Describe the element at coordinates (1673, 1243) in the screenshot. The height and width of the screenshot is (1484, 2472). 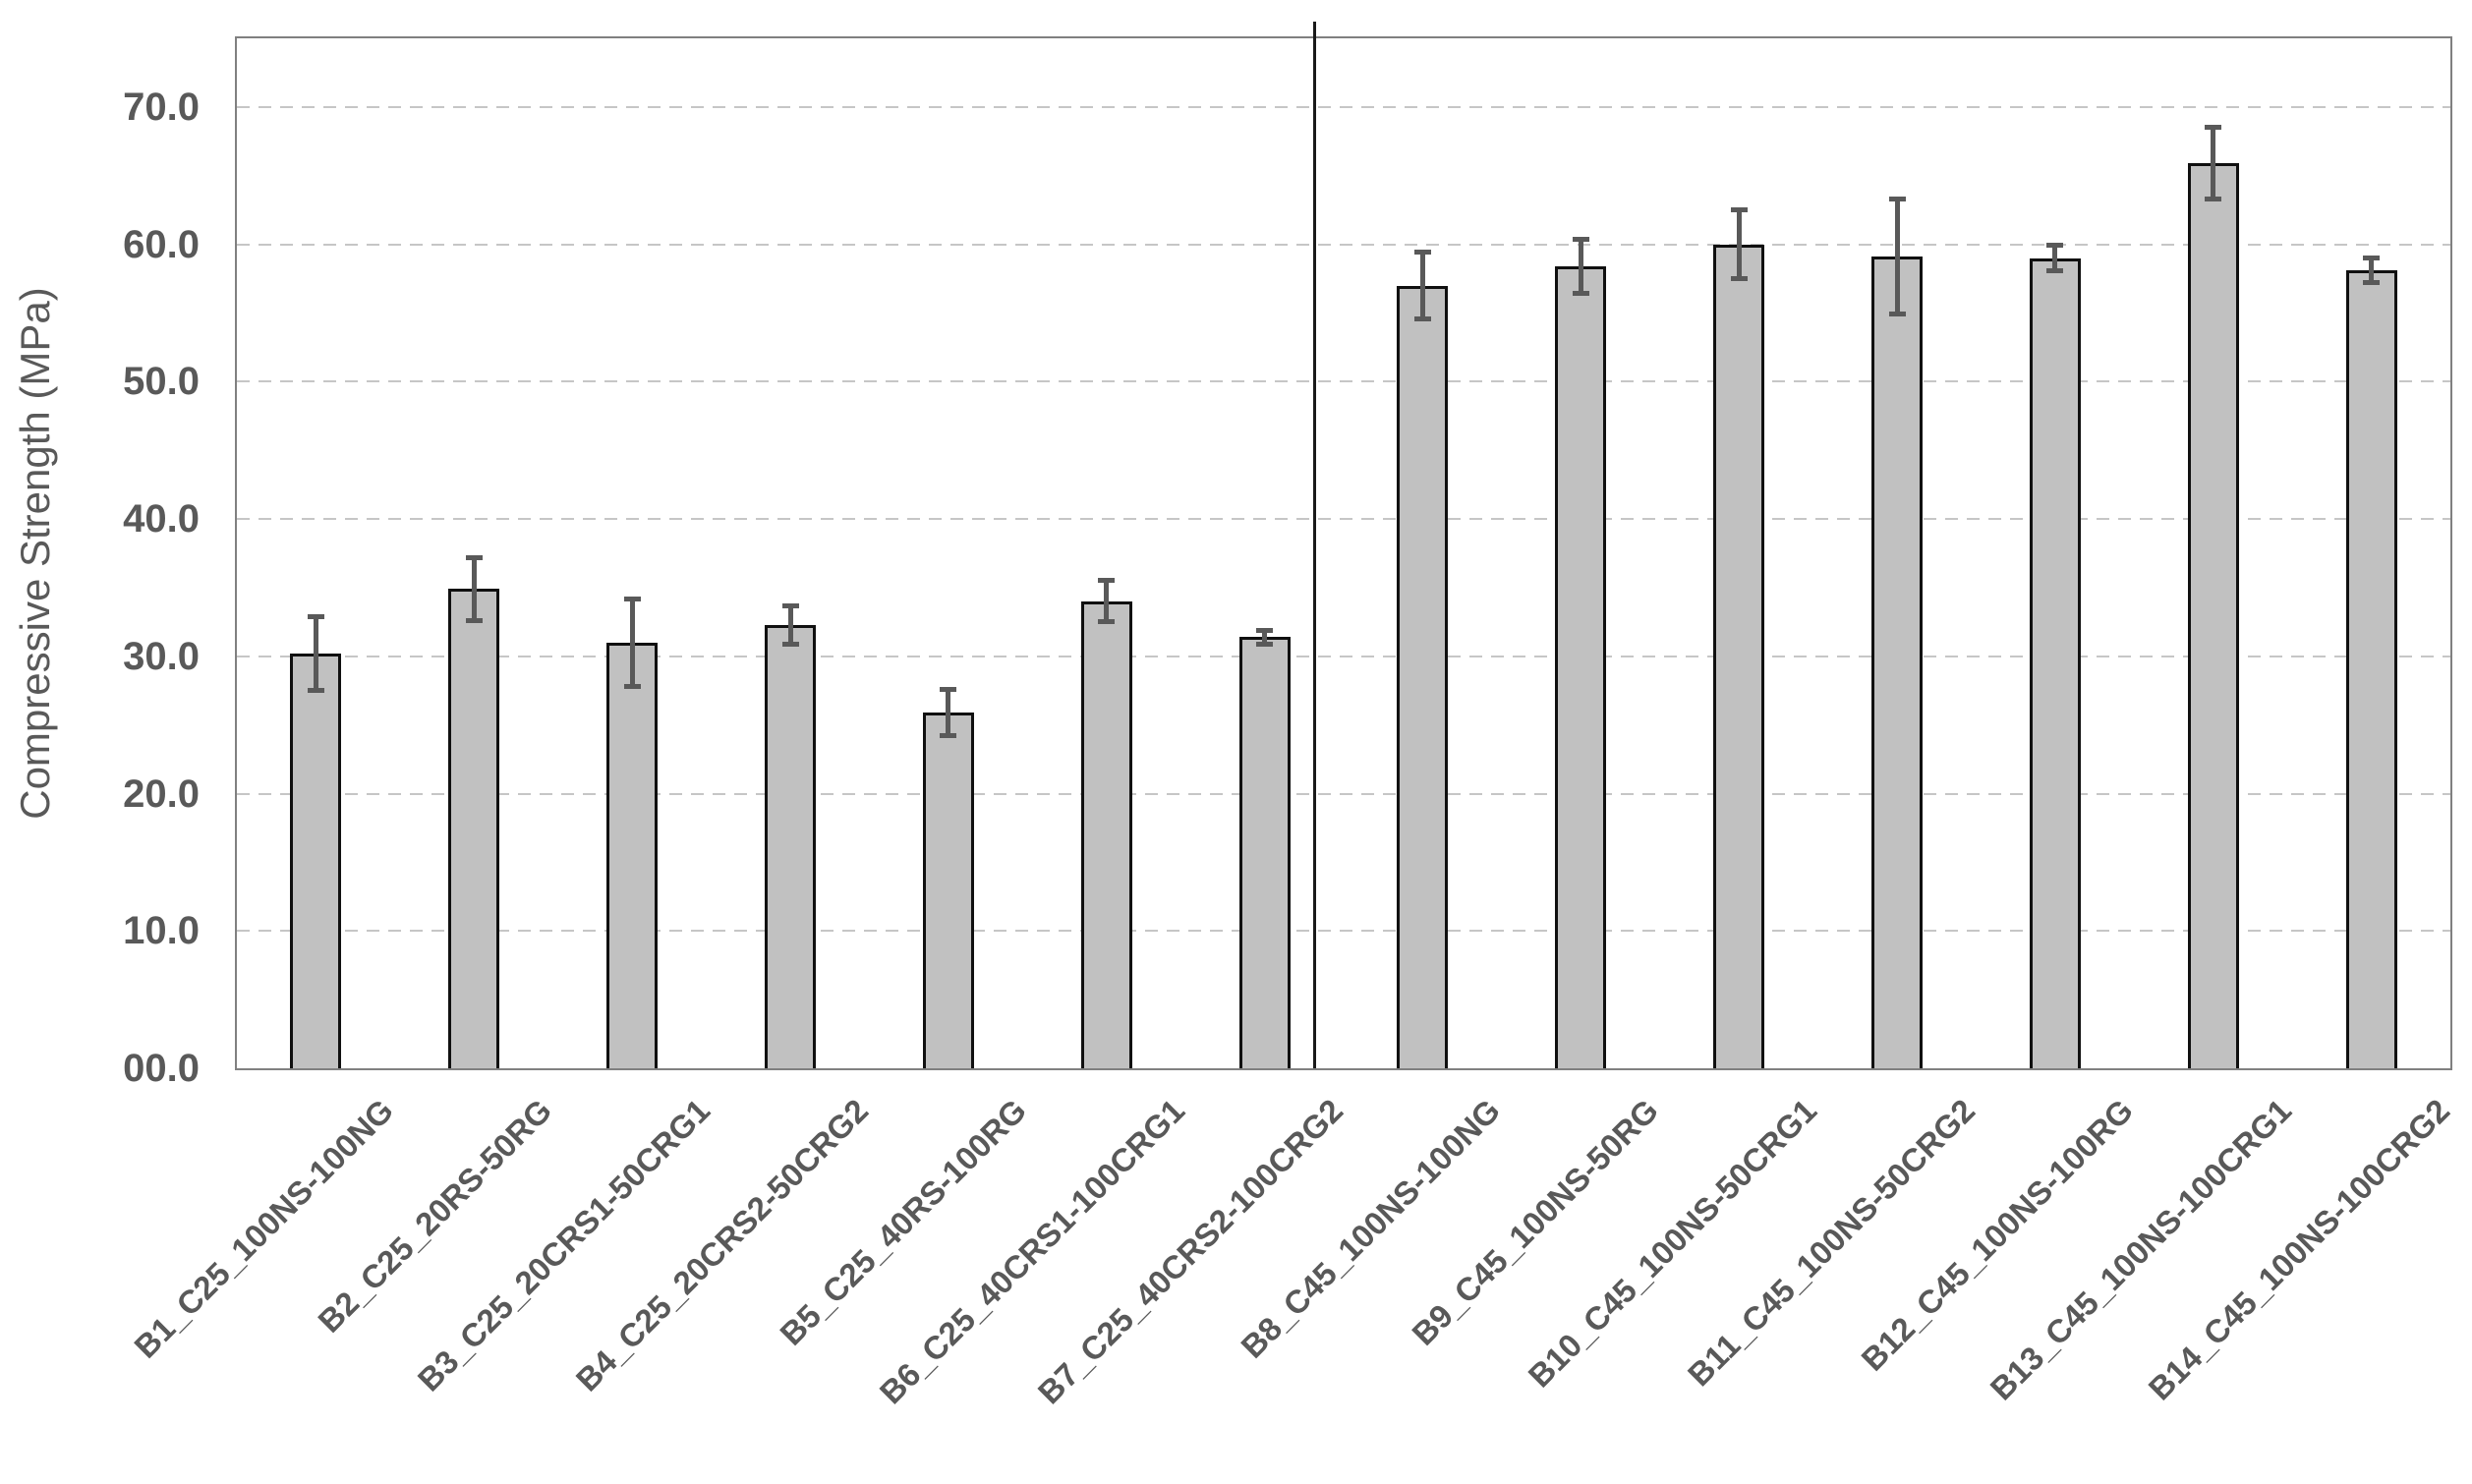
I see `x-tick-label-text: B10_C45_100NS-50CRG1` at that location.